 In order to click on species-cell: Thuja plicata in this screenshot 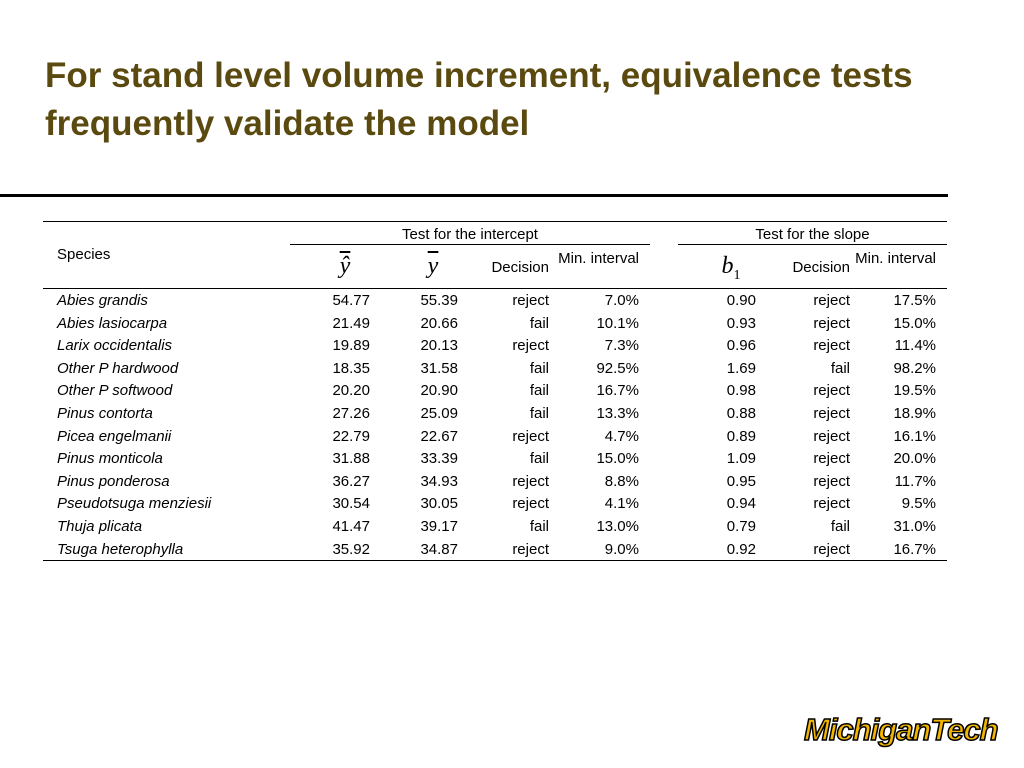, I will do `click(100, 526)`.